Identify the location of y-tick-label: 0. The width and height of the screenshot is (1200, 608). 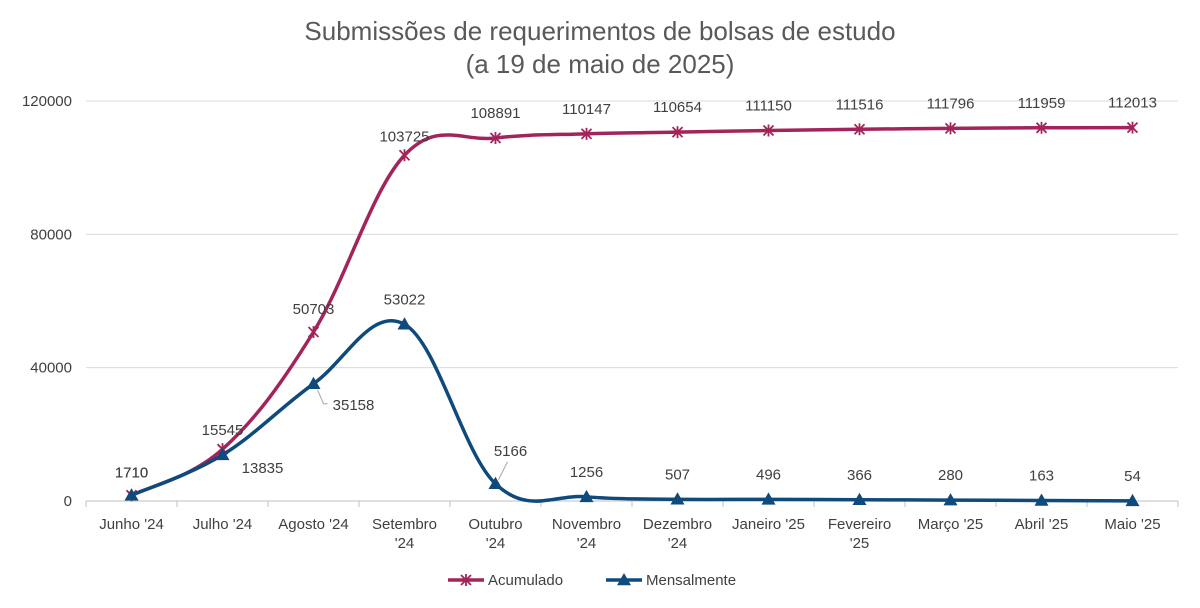
(68, 501).